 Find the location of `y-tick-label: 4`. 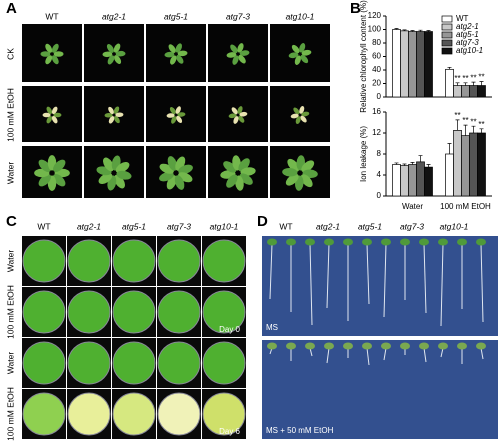

y-tick-label: 4 is located at coordinates (379, 174).